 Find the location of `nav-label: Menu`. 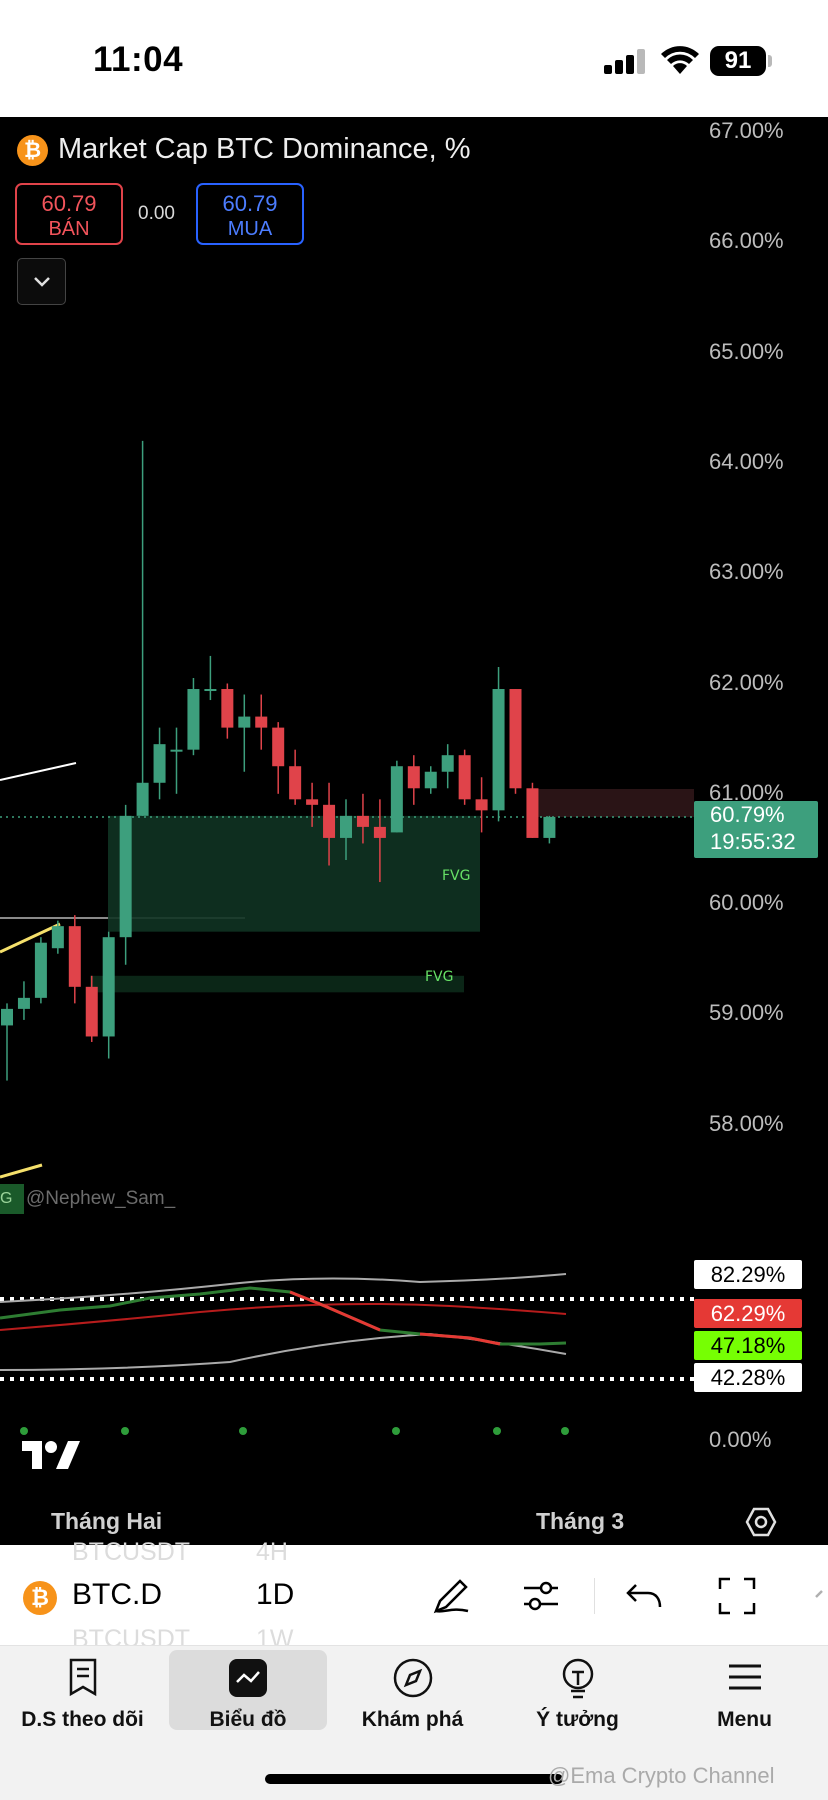

nav-label: Menu is located at coordinates (744, 1719).